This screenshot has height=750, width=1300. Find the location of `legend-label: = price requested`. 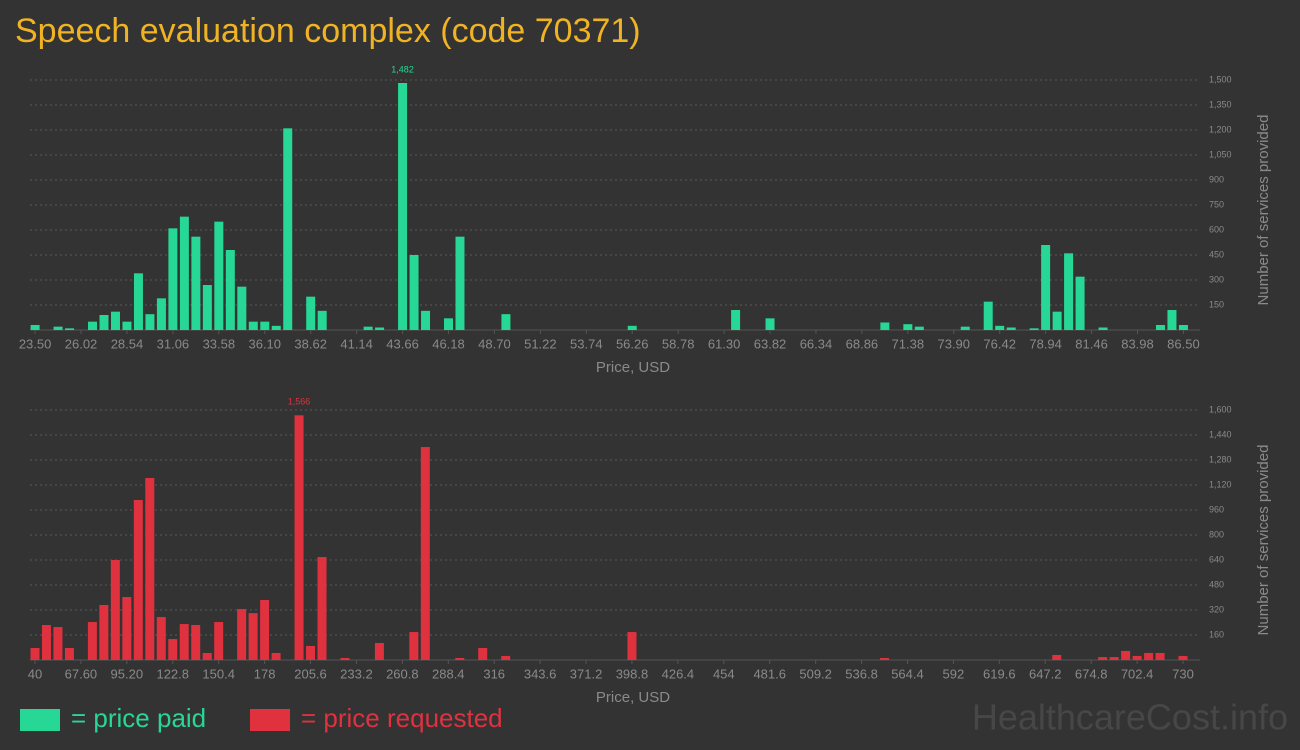

legend-label: = price requested is located at coordinates (402, 718).